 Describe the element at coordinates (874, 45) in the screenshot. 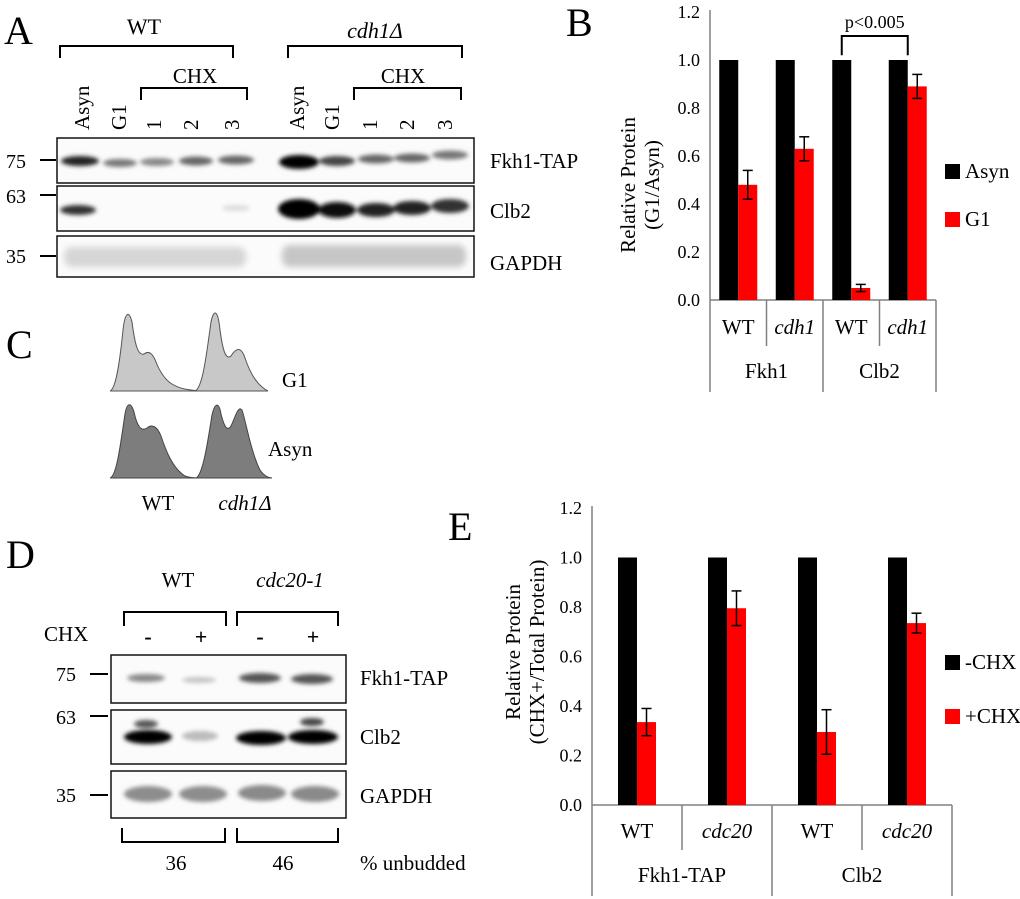

I see `significance-bracket` at that location.